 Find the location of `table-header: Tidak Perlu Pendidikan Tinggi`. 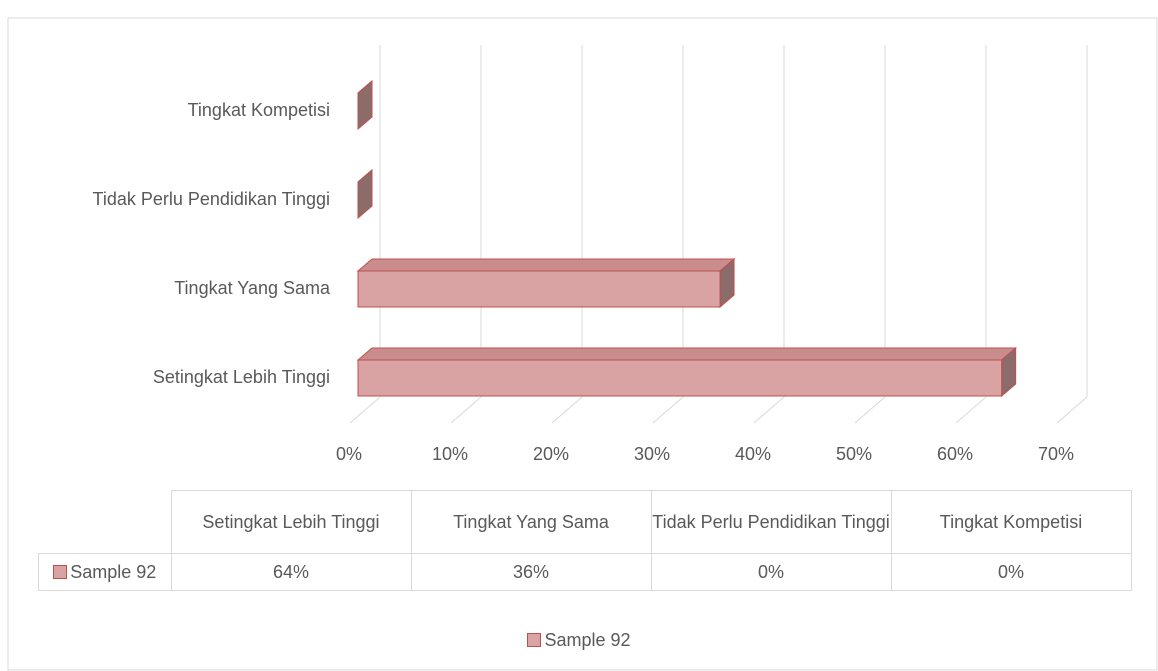

table-header: Tidak Perlu Pendidikan Tinggi is located at coordinates (771, 522).